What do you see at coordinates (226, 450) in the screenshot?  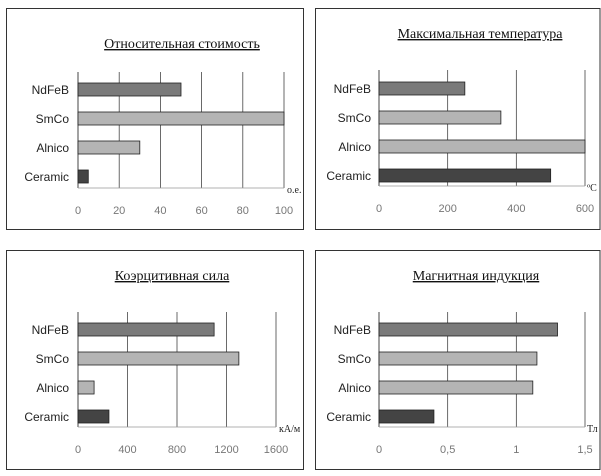 I see `tick-label: 1200` at bounding box center [226, 450].